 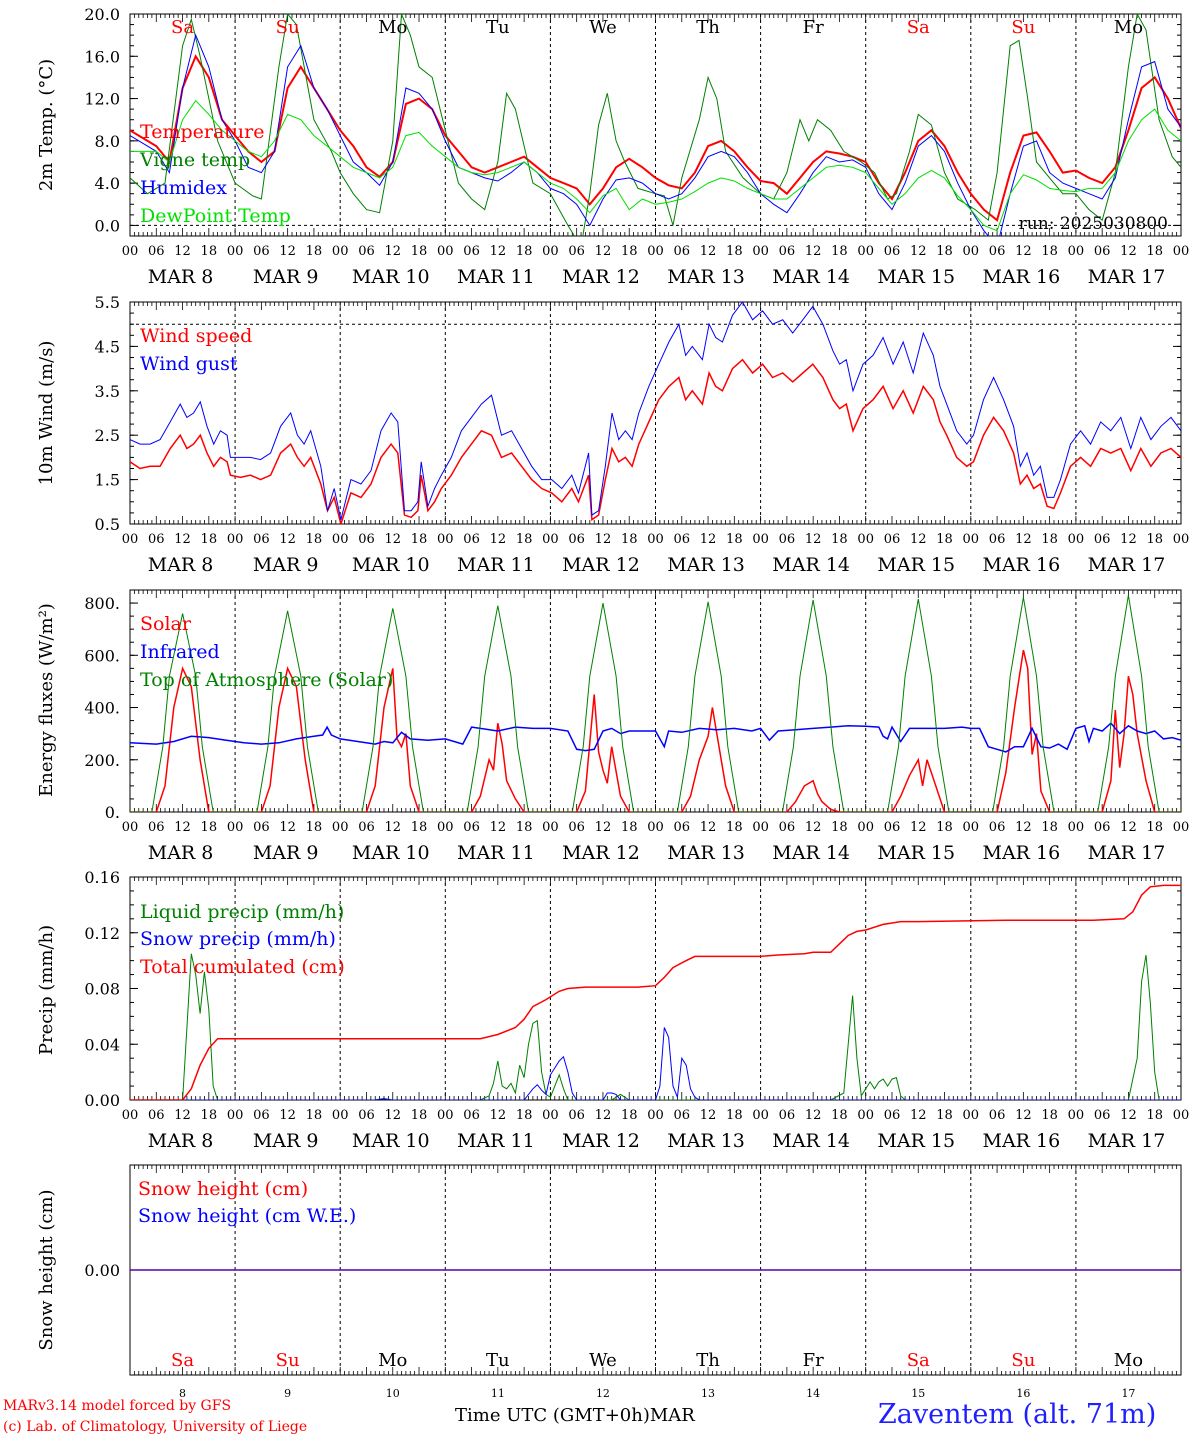 I want to click on legend-entry: Snow precip (mm/h), so click(x=238, y=939).